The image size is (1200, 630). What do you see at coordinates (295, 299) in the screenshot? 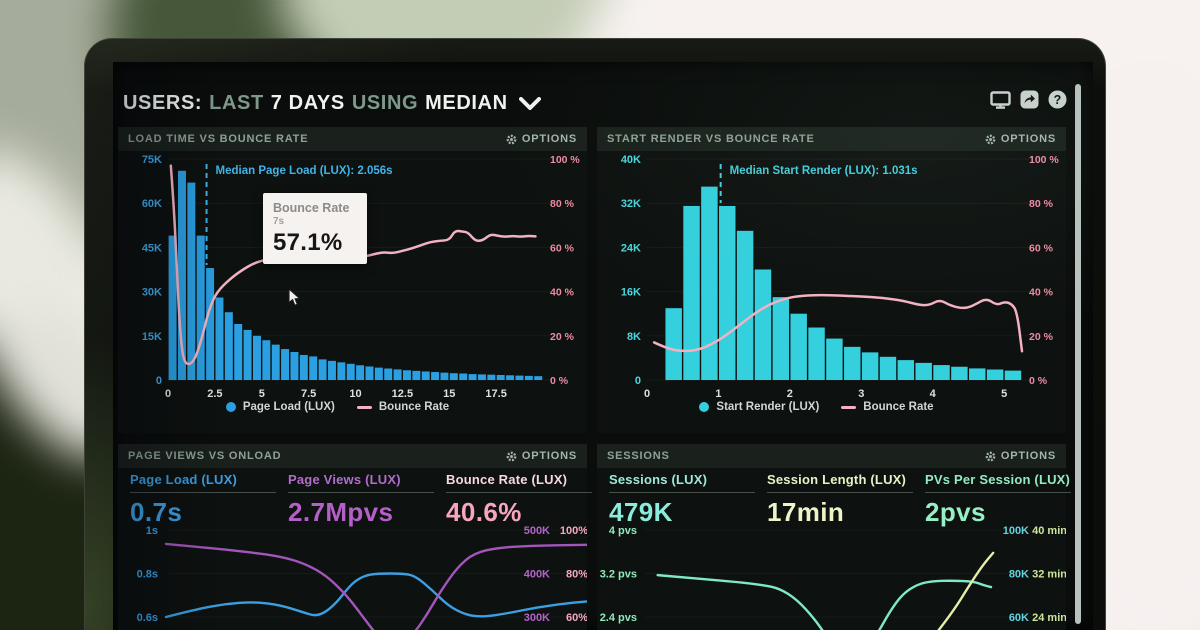
I see `mouse-cursor-icon` at bounding box center [295, 299].